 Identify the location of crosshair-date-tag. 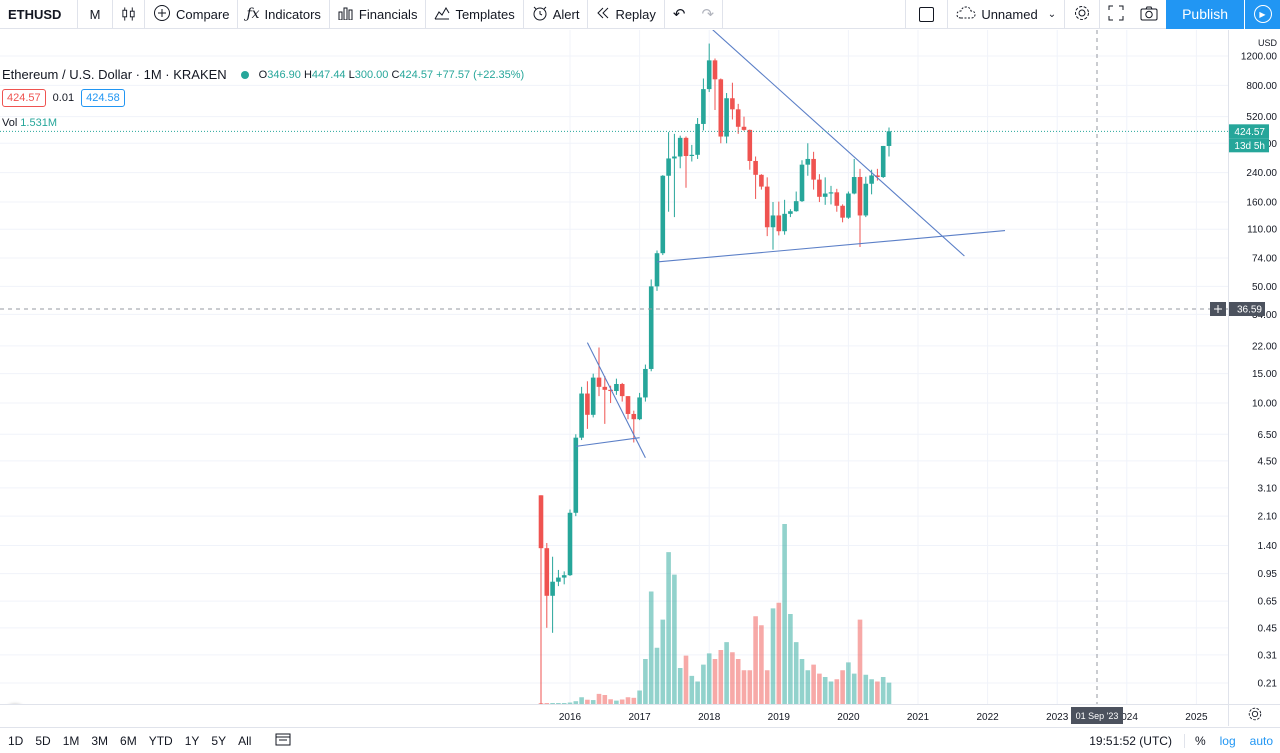
(1097, 715).